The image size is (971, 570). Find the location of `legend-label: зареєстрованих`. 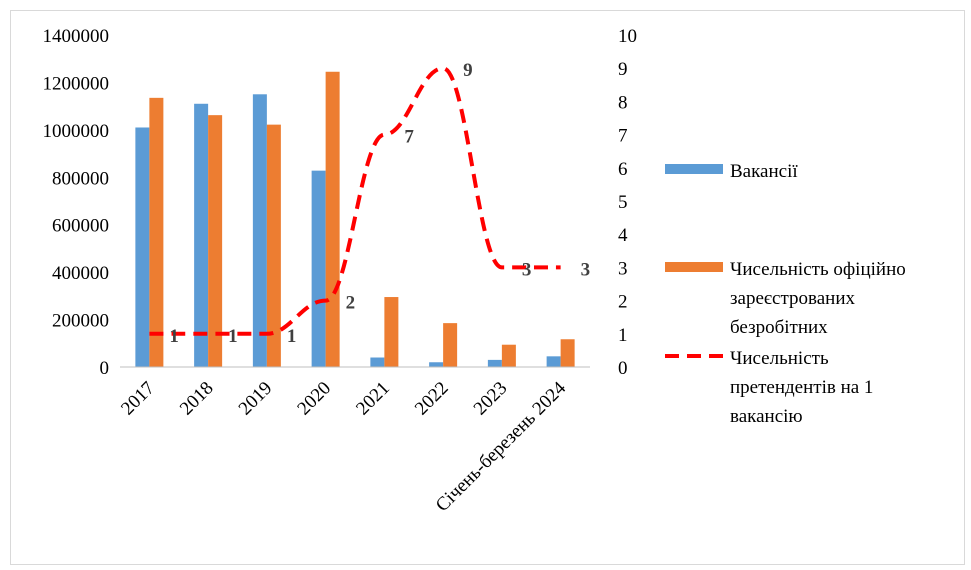

legend-label: зареєстрованих is located at coordinates (792, 298).